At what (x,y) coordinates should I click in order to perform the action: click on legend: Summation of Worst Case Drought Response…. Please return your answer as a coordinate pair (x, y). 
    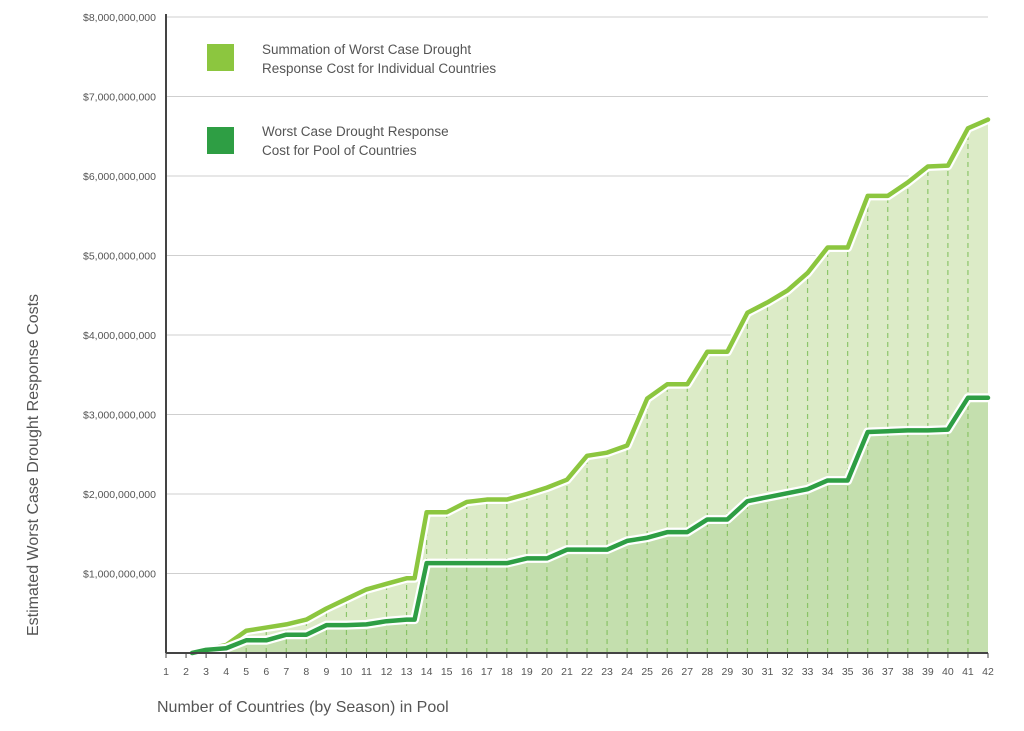
    Looking at the image, I should click on (351, 100).